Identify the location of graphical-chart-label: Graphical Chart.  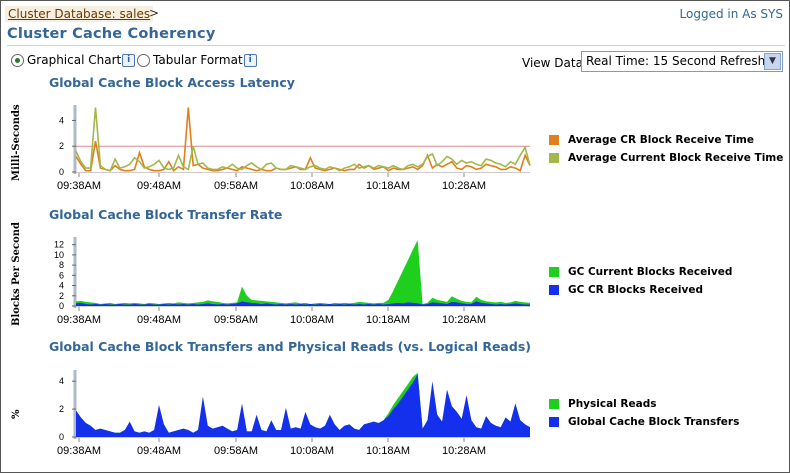
(74, 60).